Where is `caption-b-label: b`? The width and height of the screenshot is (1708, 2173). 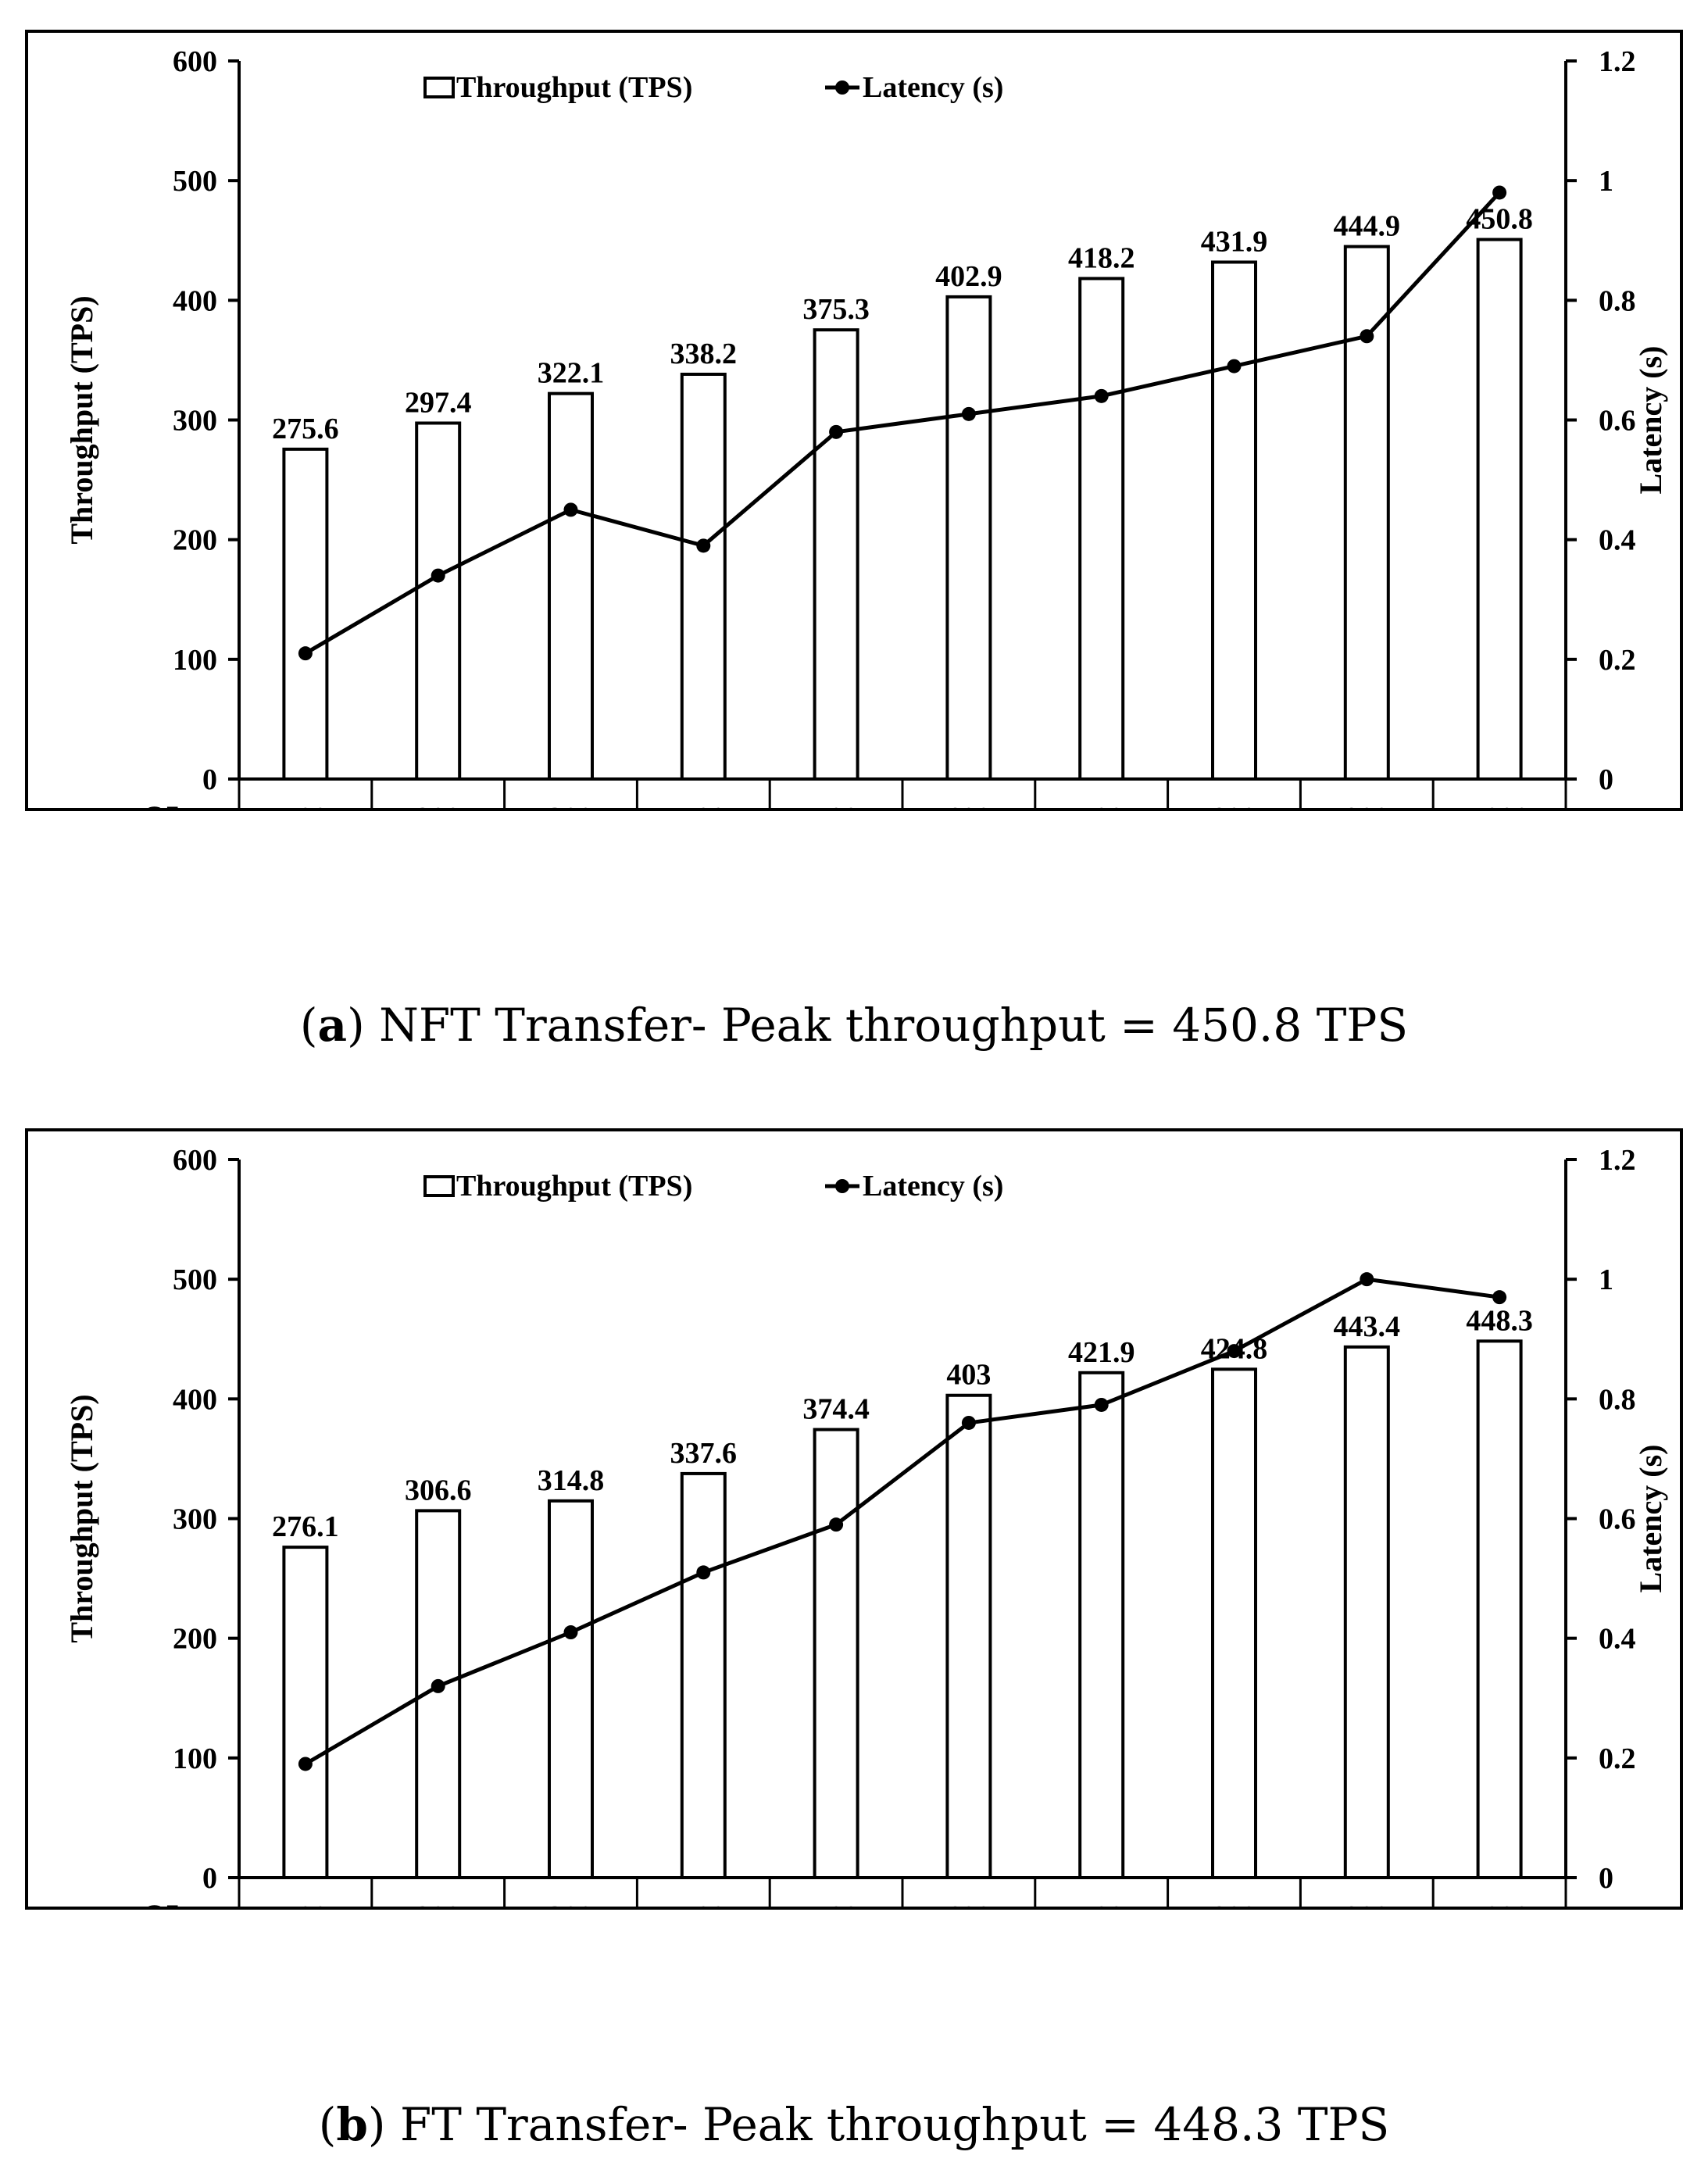 caption-b-label: b is located at coordinates (352, 2124).